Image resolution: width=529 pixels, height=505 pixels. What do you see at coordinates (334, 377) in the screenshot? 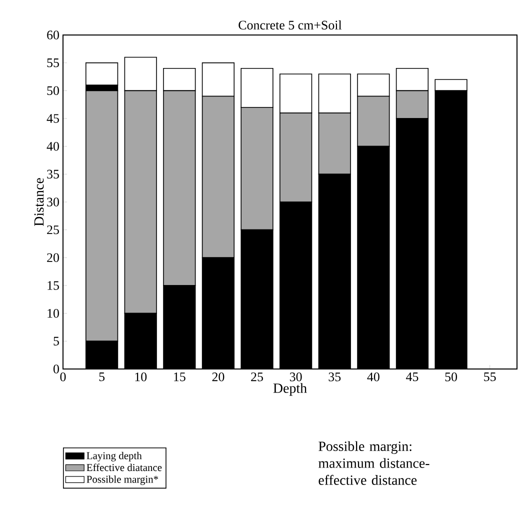
I see `x-tick-label: 35` at bounding box center [334, 377].